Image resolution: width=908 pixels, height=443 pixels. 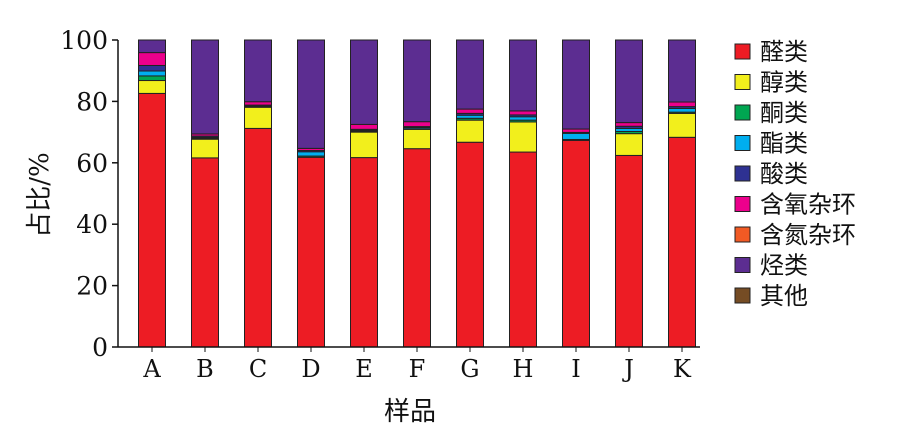 I want to click on legend-label: 其他, so click(x=784, y=296).